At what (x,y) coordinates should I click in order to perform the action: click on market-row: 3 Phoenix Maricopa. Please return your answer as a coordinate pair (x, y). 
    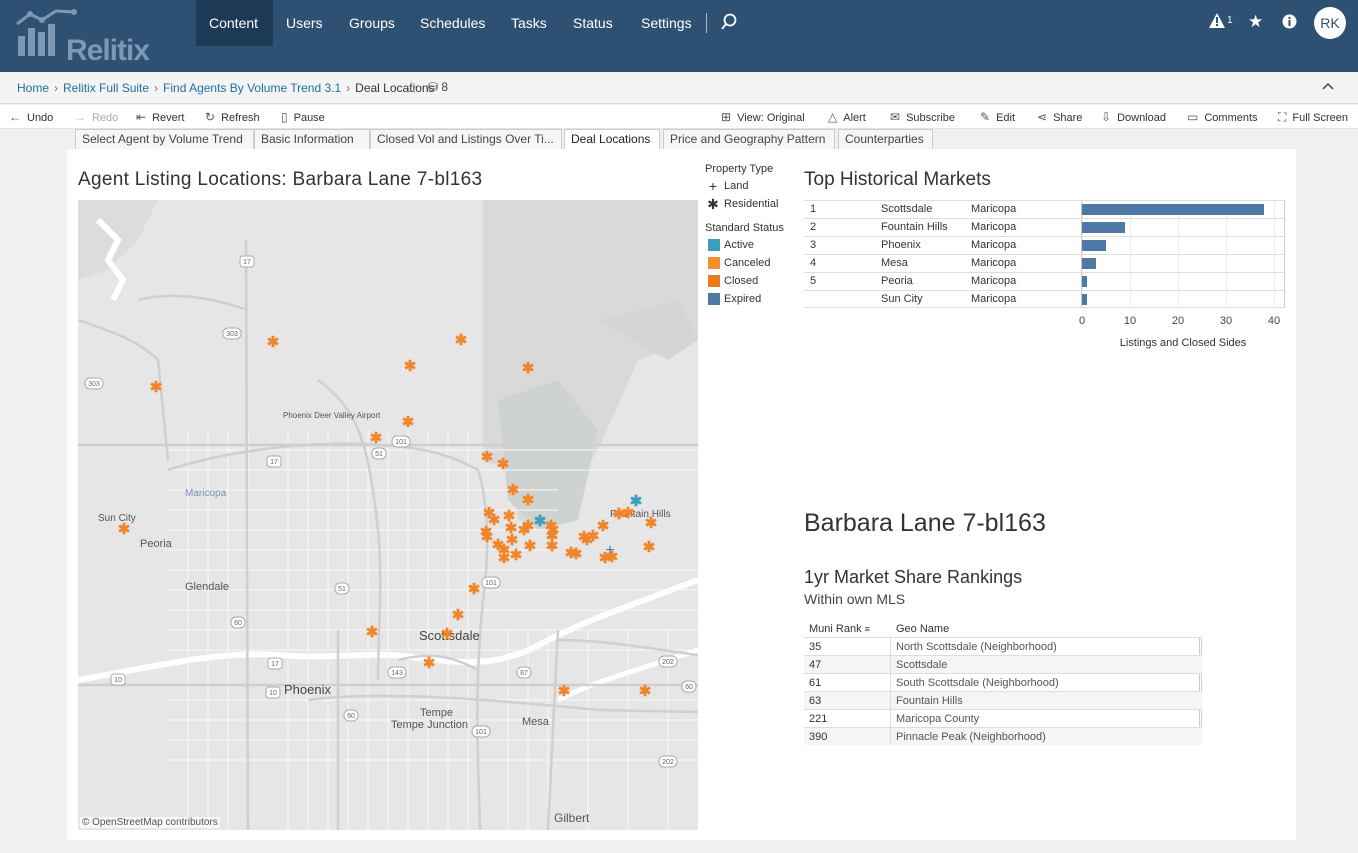
    Looking at the image, I should click on (1044, 245).